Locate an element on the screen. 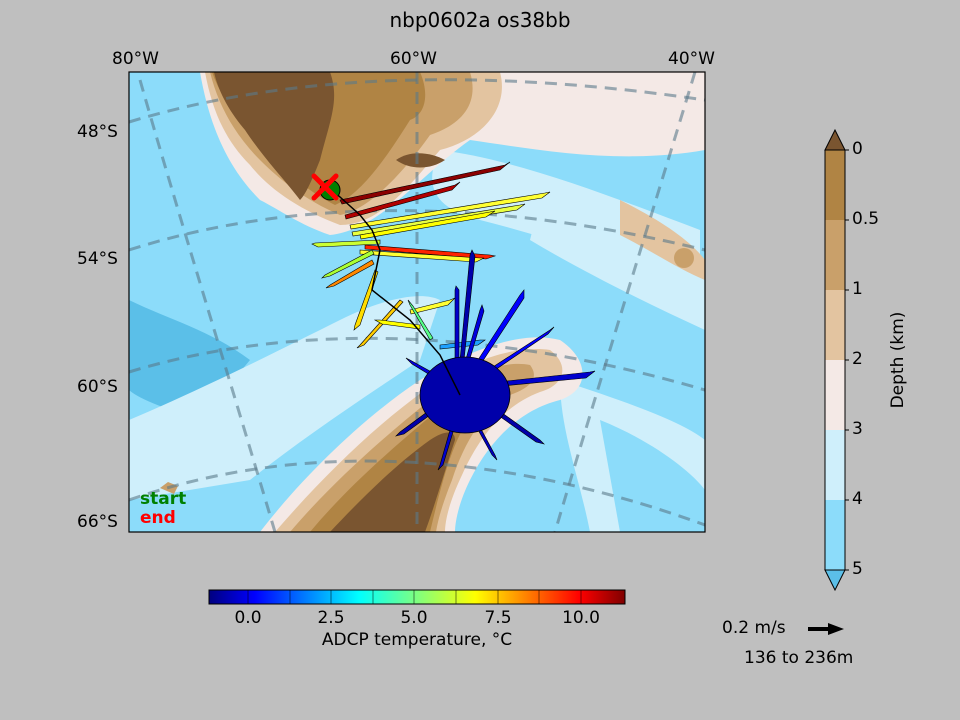 The width and height of the screenshot is (960, 720). temperature-colorbar is located at coordinates (417, 597).